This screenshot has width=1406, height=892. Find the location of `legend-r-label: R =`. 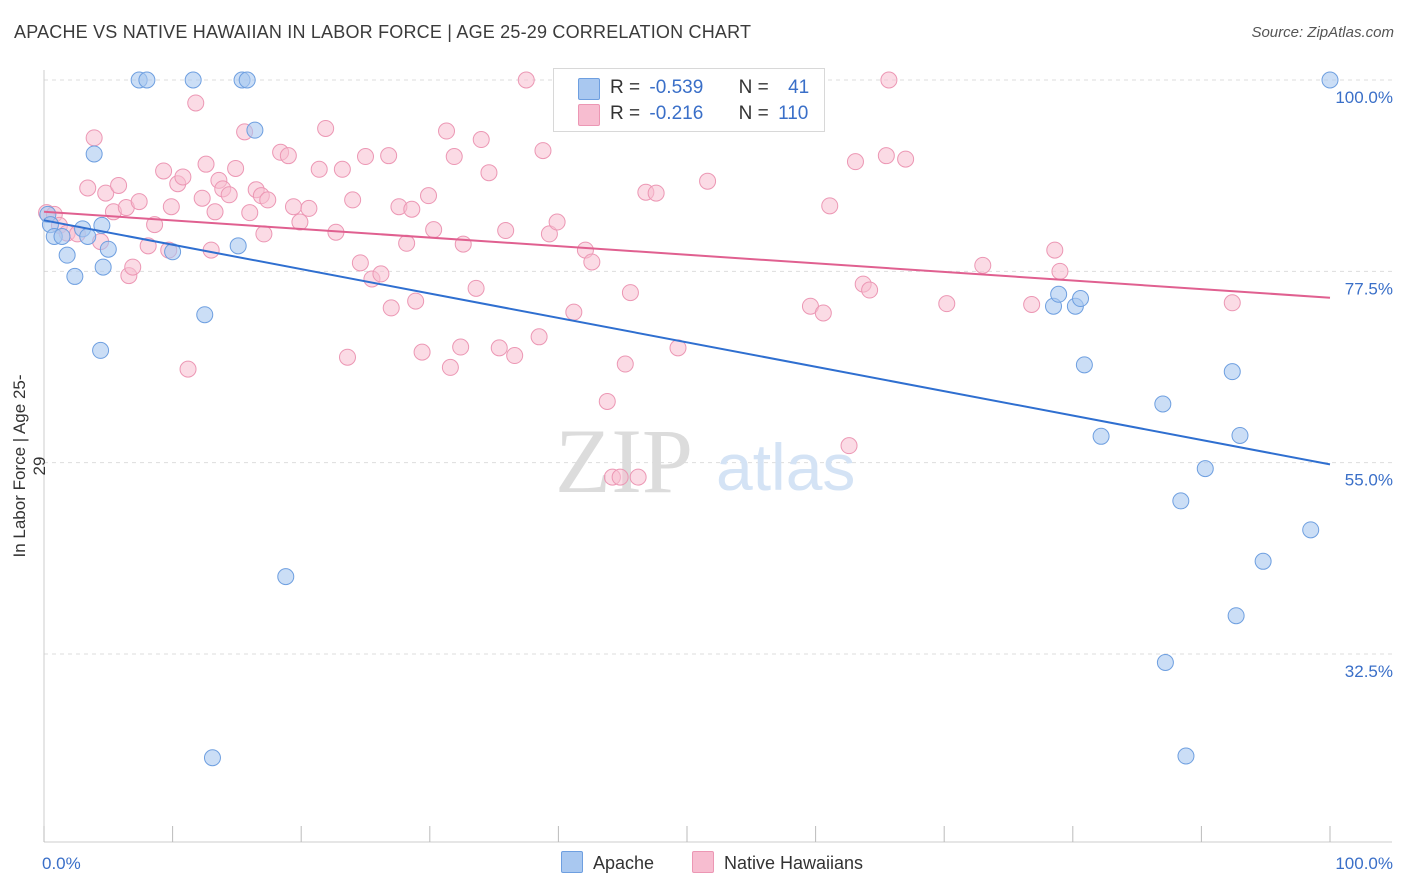

legend-r-label: R = is located at coordinates (625, 113).